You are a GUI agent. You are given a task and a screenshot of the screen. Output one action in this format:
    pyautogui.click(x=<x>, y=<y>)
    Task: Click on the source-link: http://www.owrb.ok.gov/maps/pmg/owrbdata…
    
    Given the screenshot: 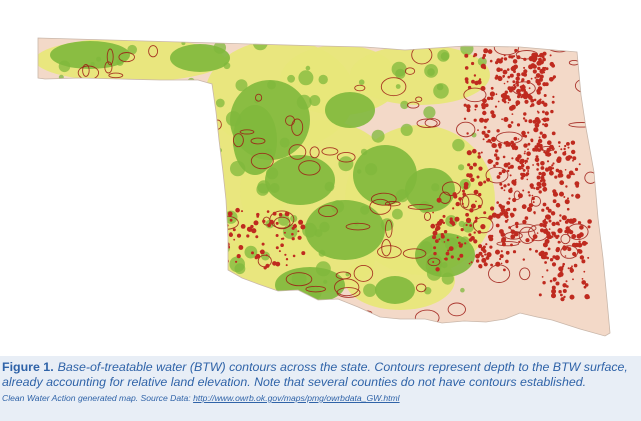 What is the action you would take?
    pyautogui.click(x=296, y=398)
    